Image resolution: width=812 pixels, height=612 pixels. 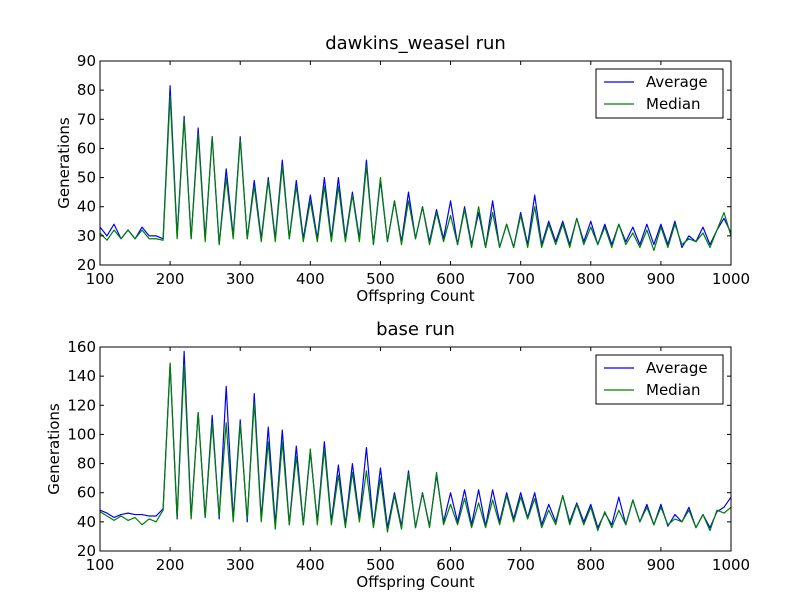 What do you see at coordinates (86, 178) in the screenshot?
I see `y-tick-label: 50` at bounding box center [86, 178].